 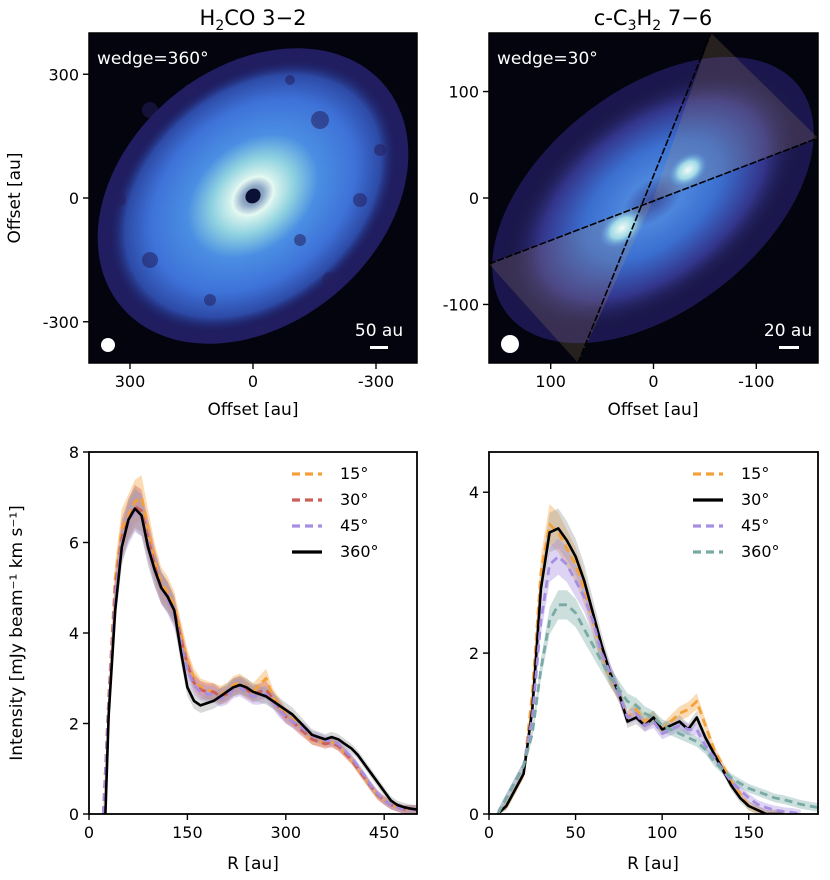 What do you see at coordinates (63, 74) in the screenshot?
I see `y-tick-label: 300` at bounding box center [63, 74].